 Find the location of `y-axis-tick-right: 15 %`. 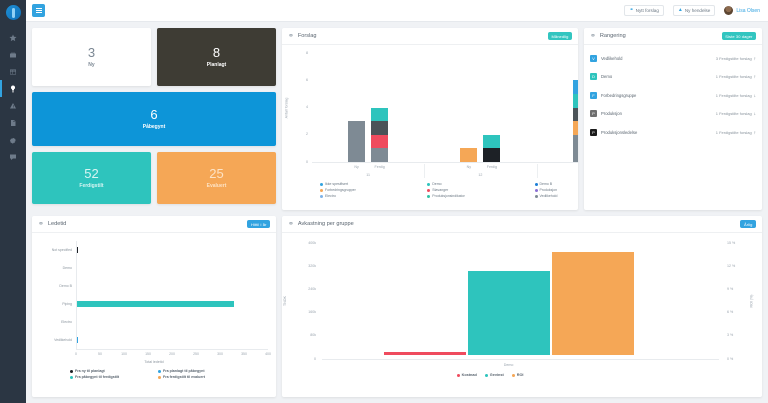

y-axis-tick-right: 15 % is located at coordinates (731, 242).